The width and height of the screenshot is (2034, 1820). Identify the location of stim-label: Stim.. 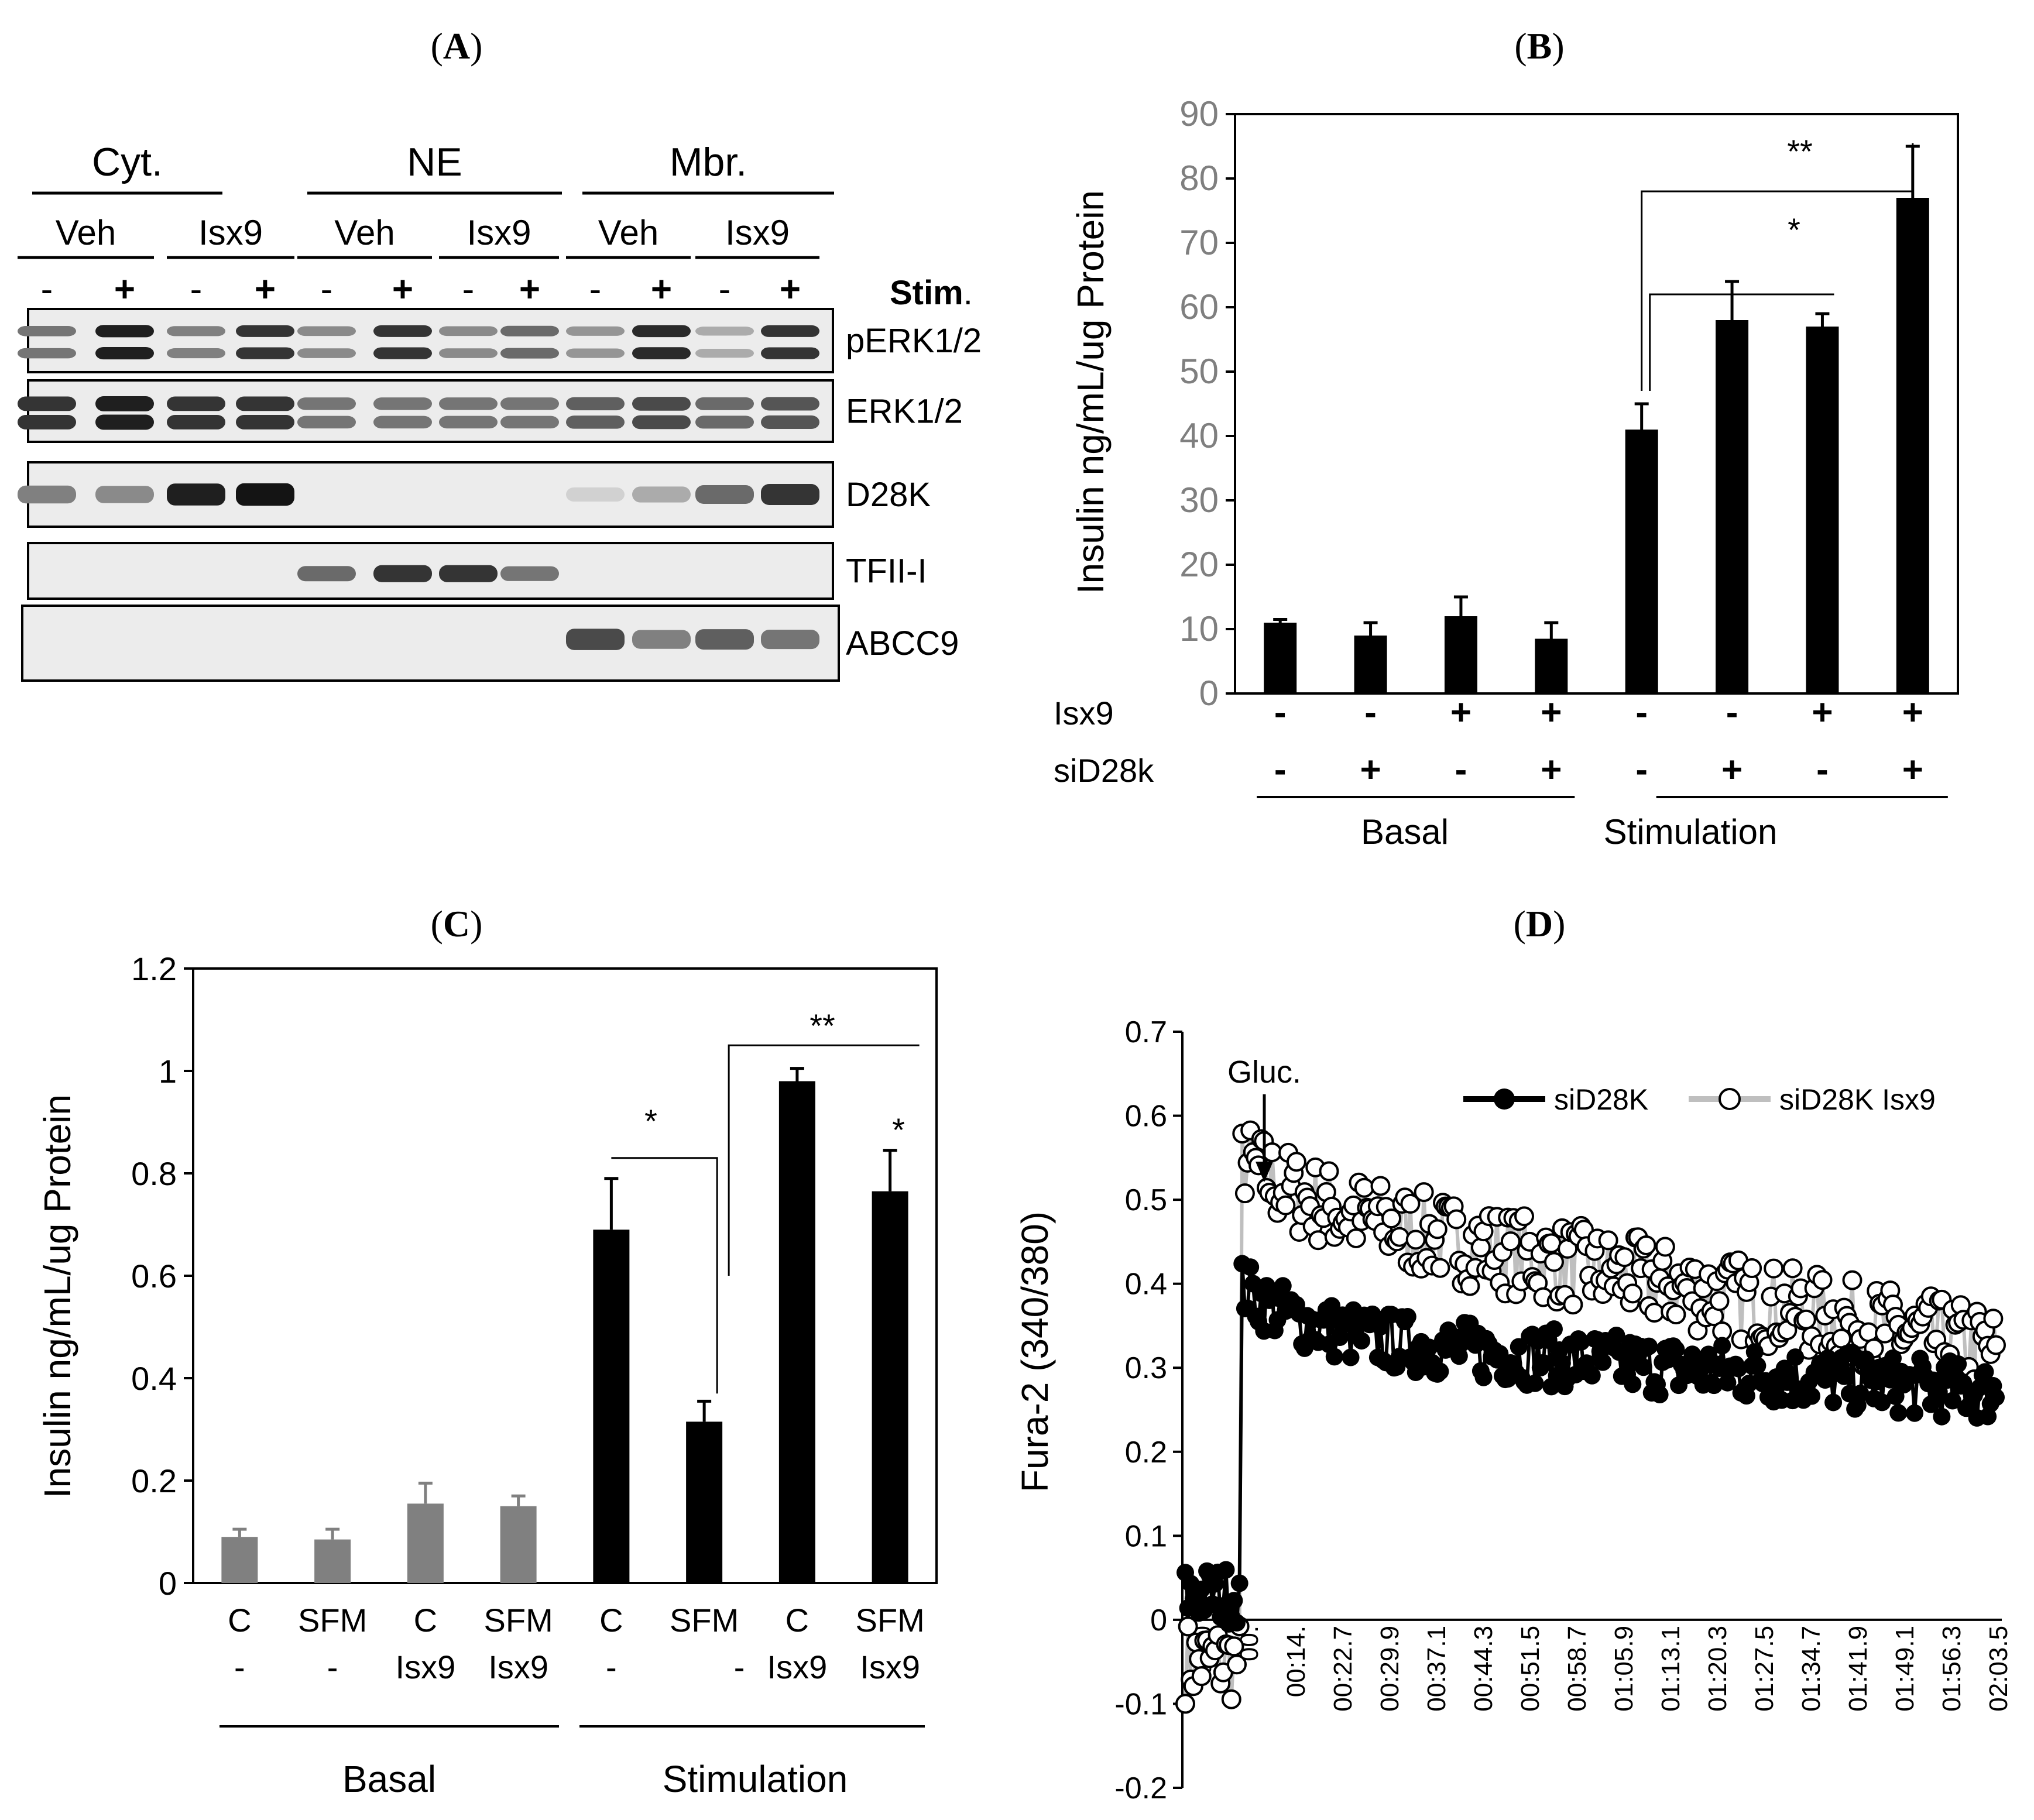
(931, 293).